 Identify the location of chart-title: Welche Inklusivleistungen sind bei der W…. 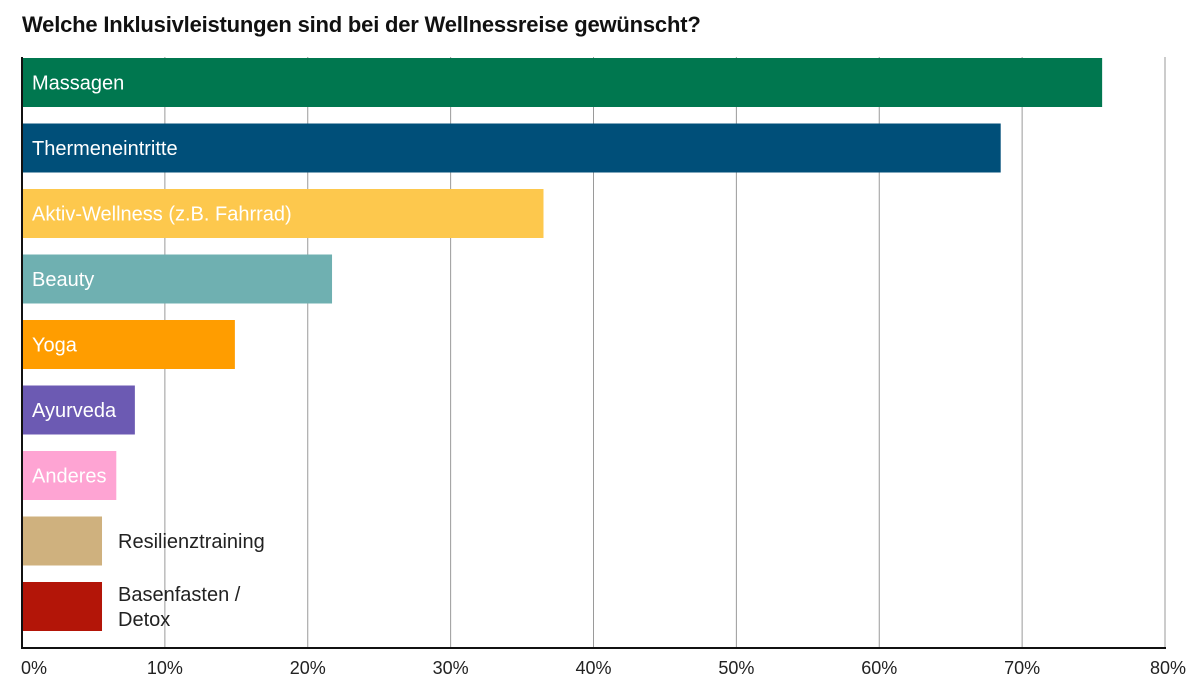
(361, 24).